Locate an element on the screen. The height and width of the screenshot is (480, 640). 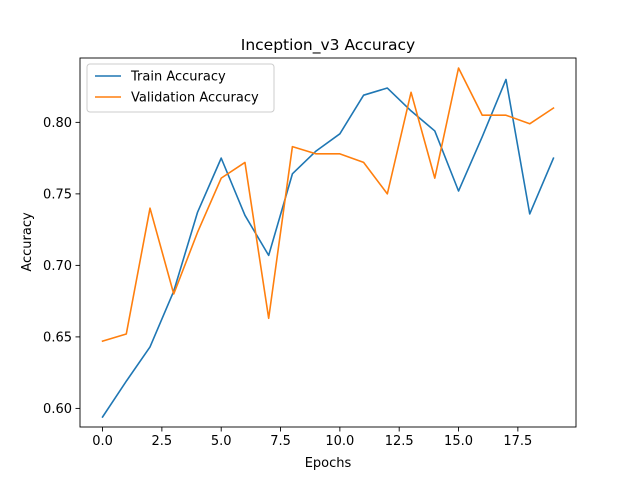
x-tick-label: 0.0 is located at coordinates (102, 441).